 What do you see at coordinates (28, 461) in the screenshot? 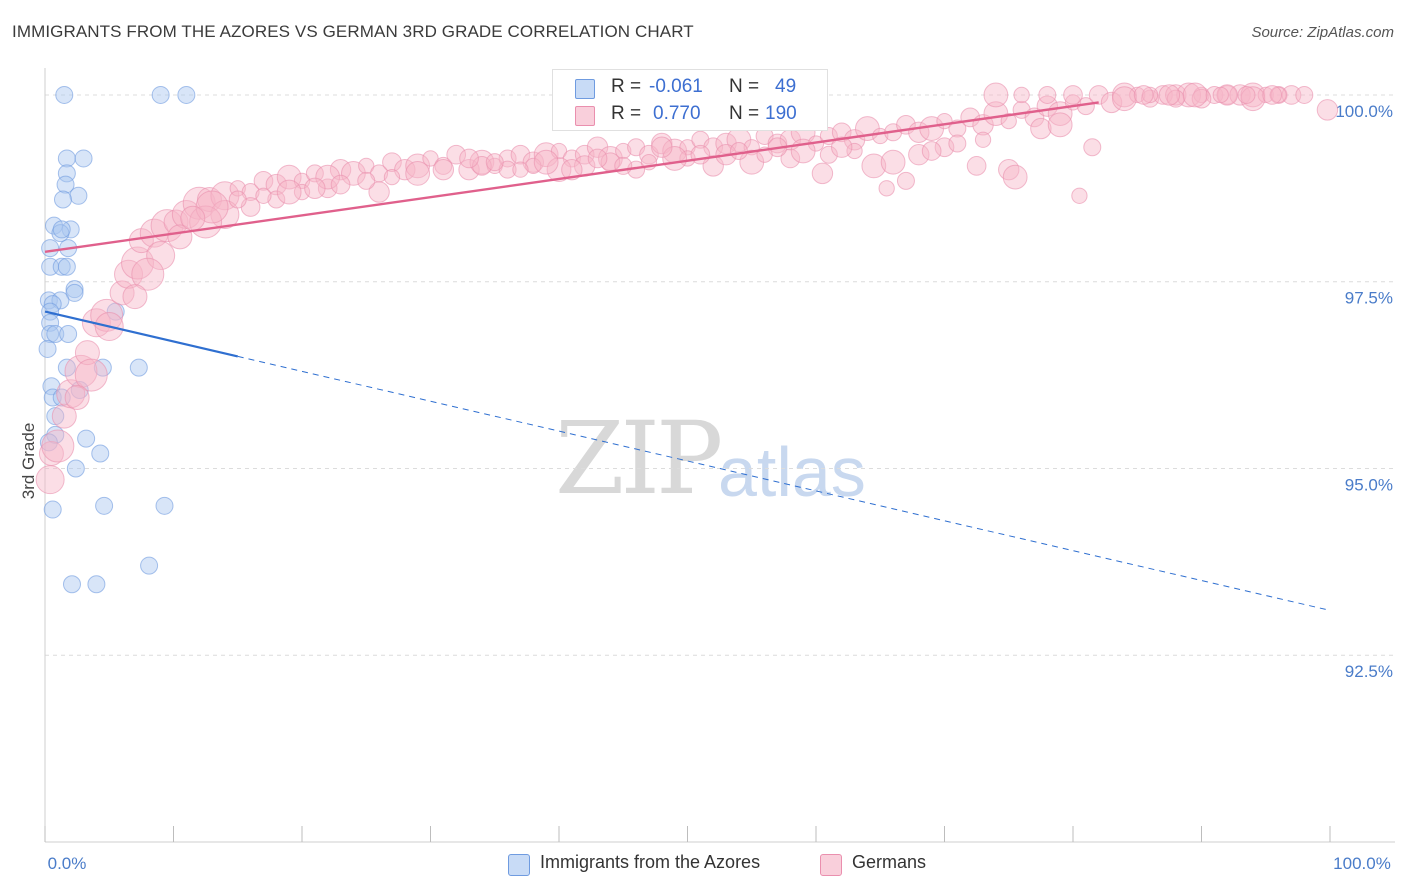
I see `y-axis-label: 3rd Grade` at bounding box center [28, 461].